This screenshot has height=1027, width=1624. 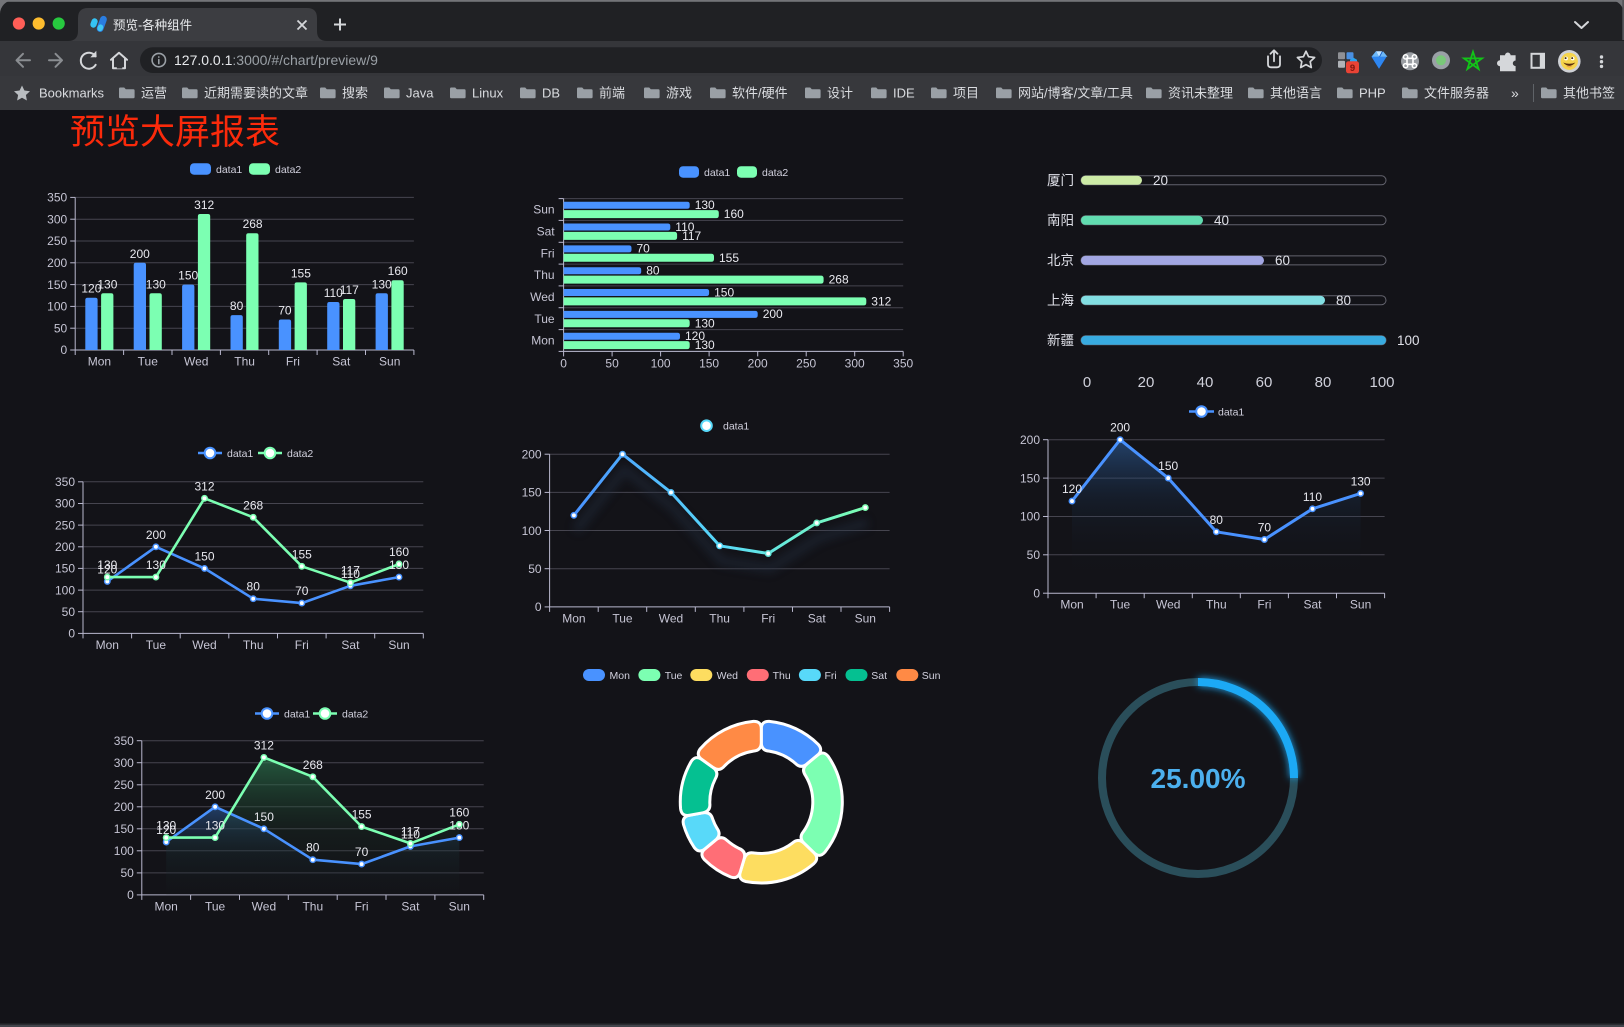 I want to click on svg-text: 268, so click(x=253, y=224).